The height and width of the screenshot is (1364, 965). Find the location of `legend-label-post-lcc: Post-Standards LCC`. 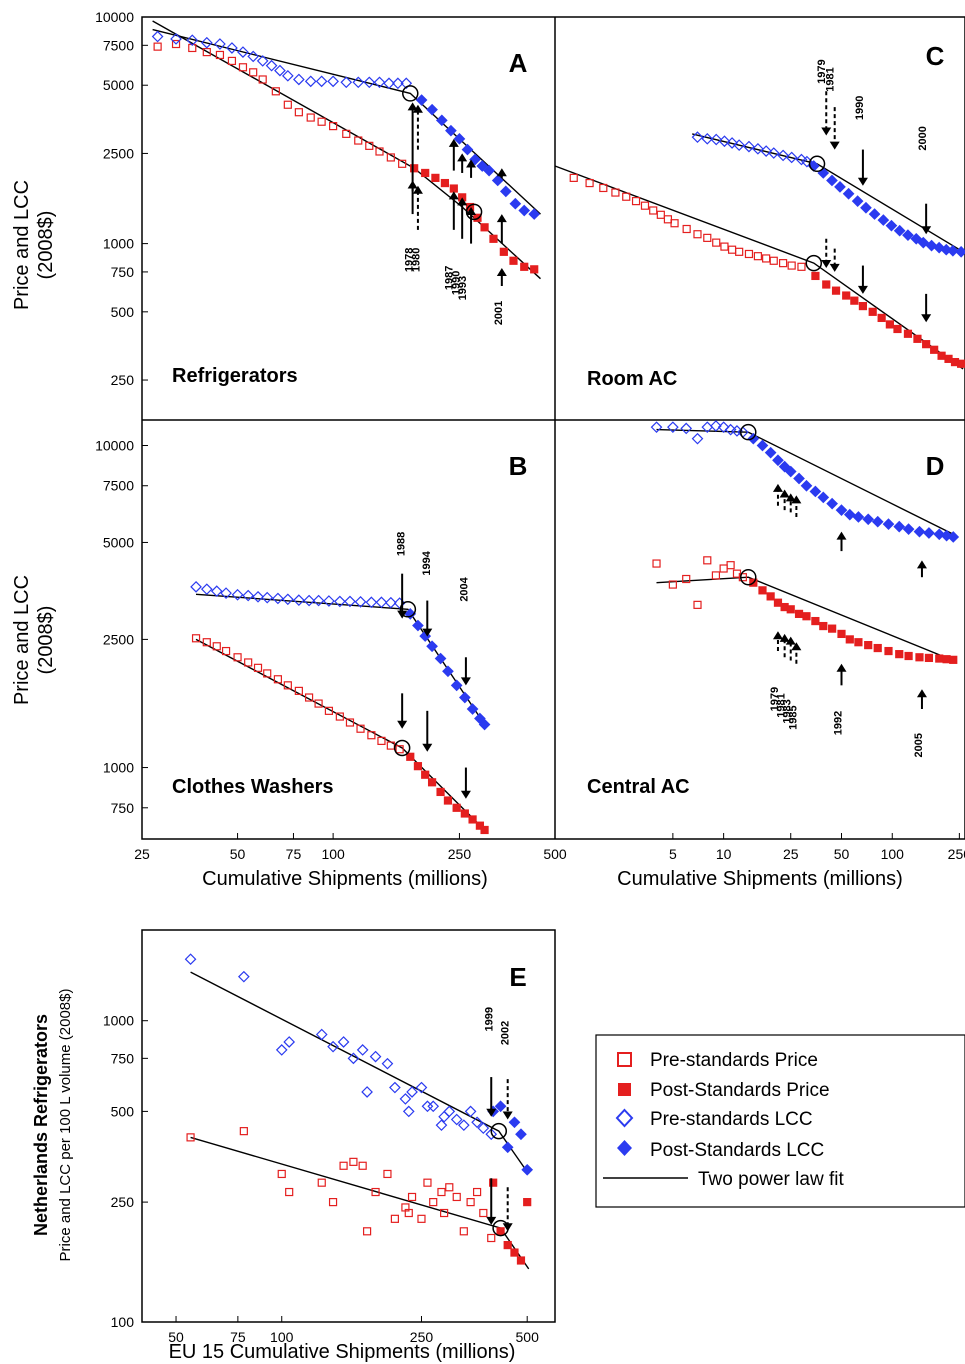

legend-label-post-lcc: Post-Standards LCC is located at coordinates (737, 1150).